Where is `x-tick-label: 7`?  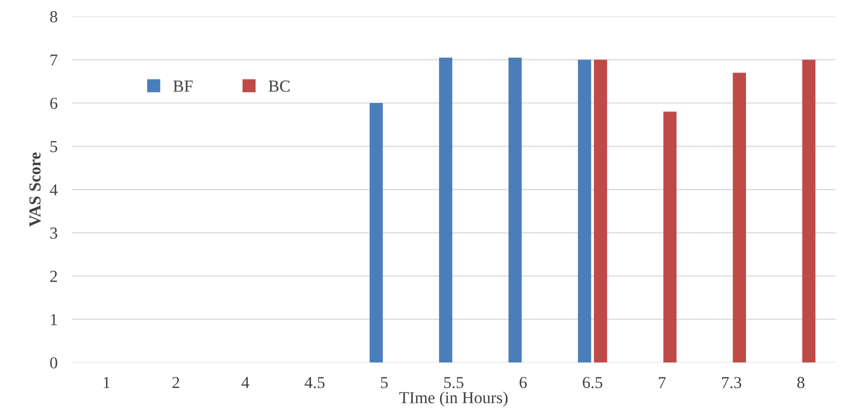
x-tick-label: 7 is located at coordinates (662, 382).